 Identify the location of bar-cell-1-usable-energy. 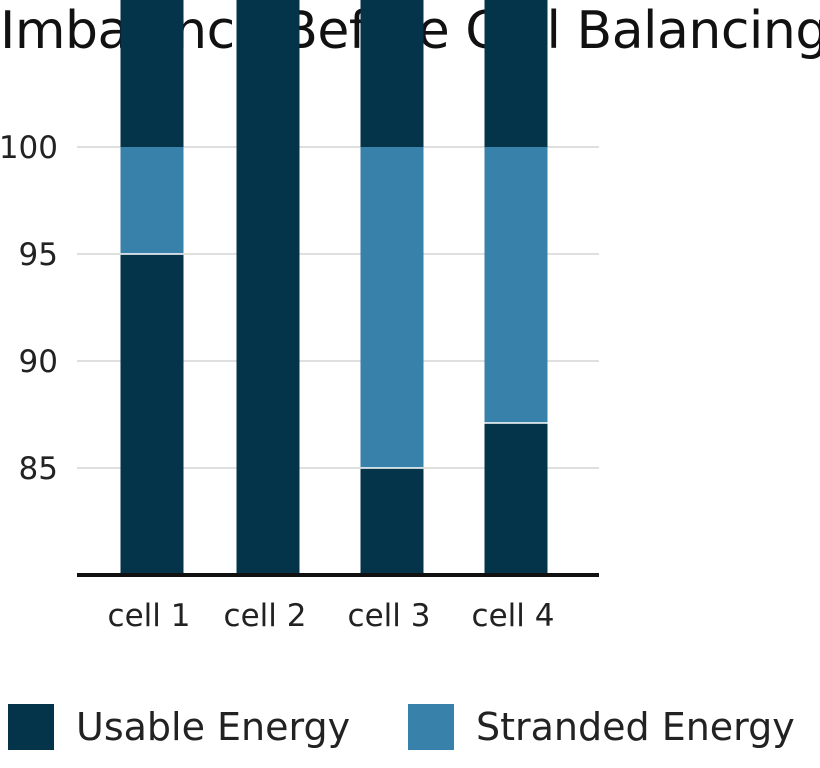
(152, 287).